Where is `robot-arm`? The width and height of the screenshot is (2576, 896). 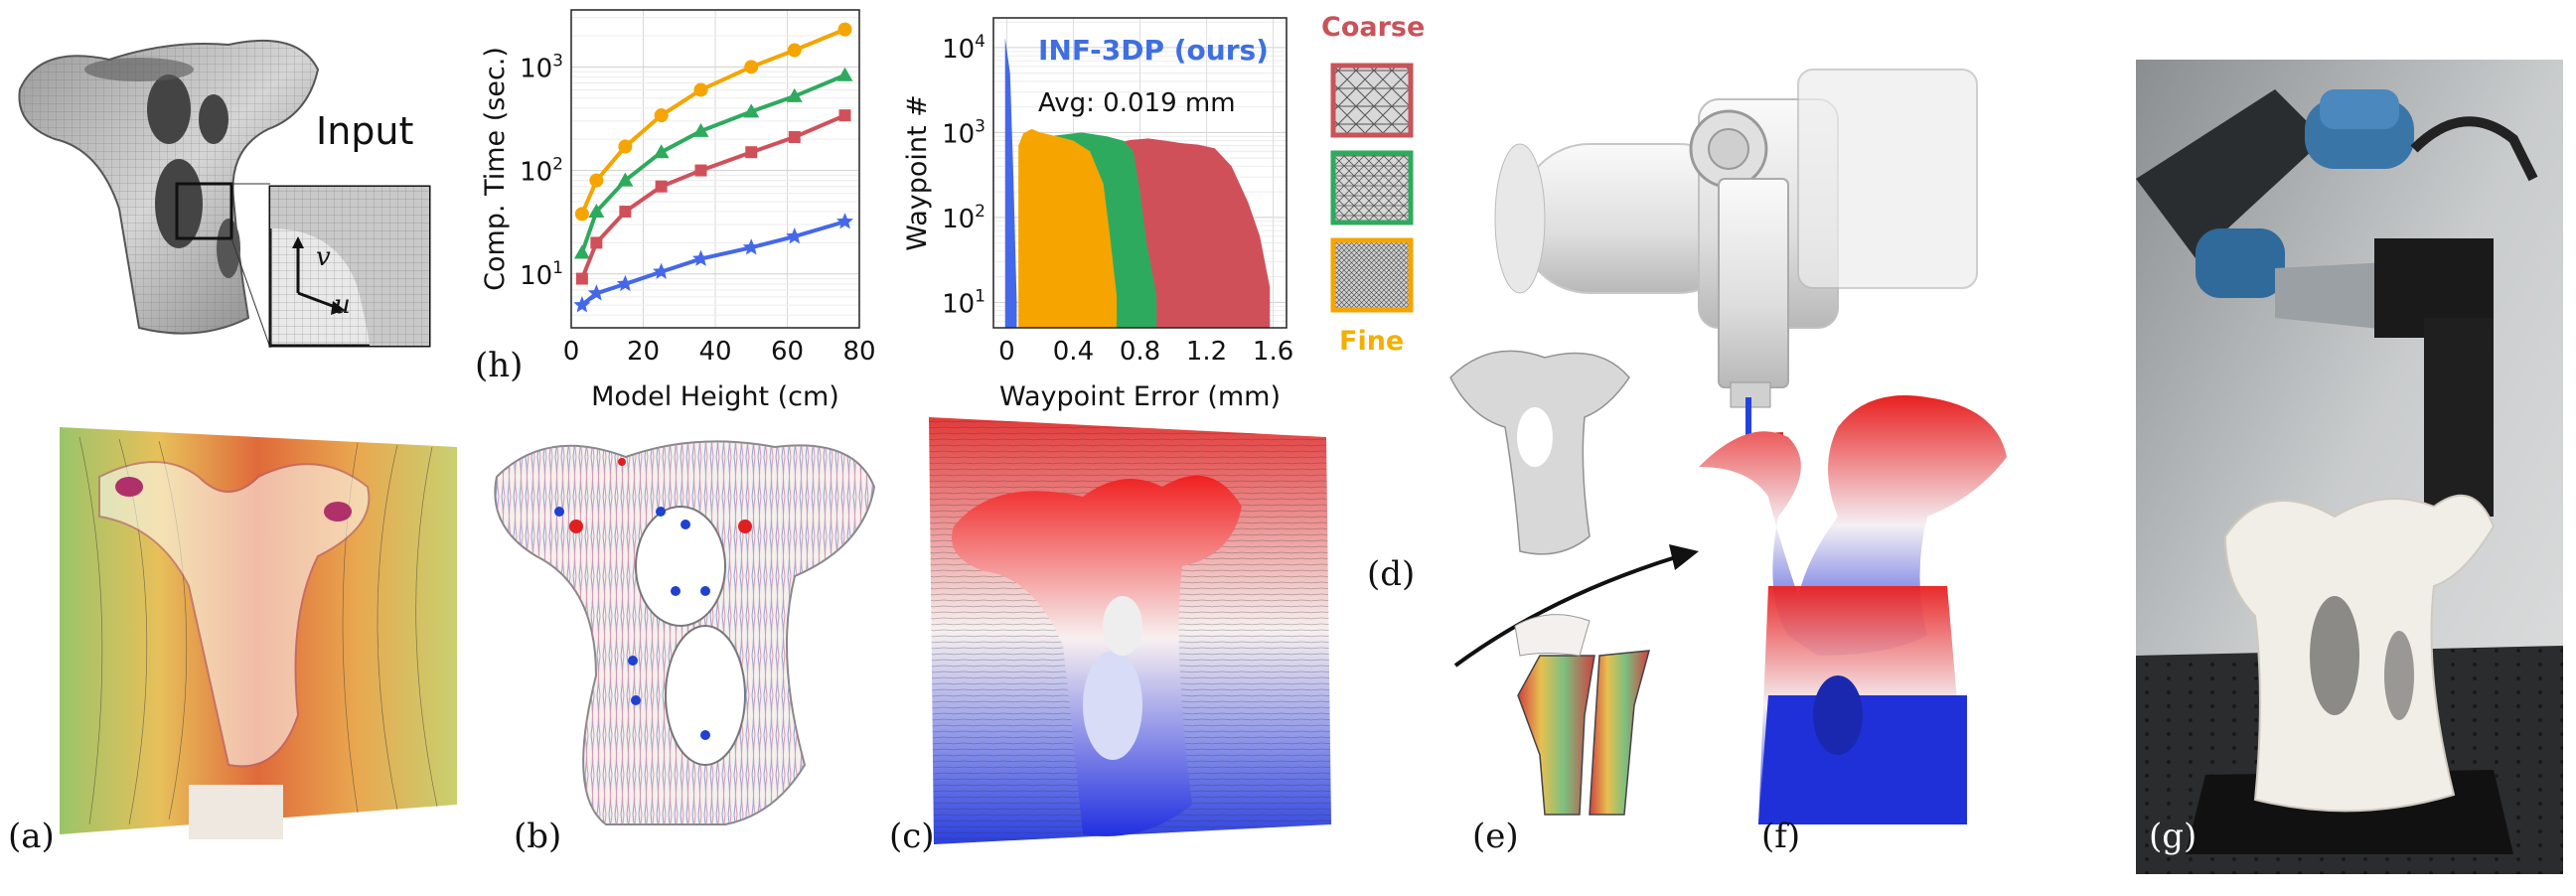 robot-arm is located at coordinates (1736, 239).